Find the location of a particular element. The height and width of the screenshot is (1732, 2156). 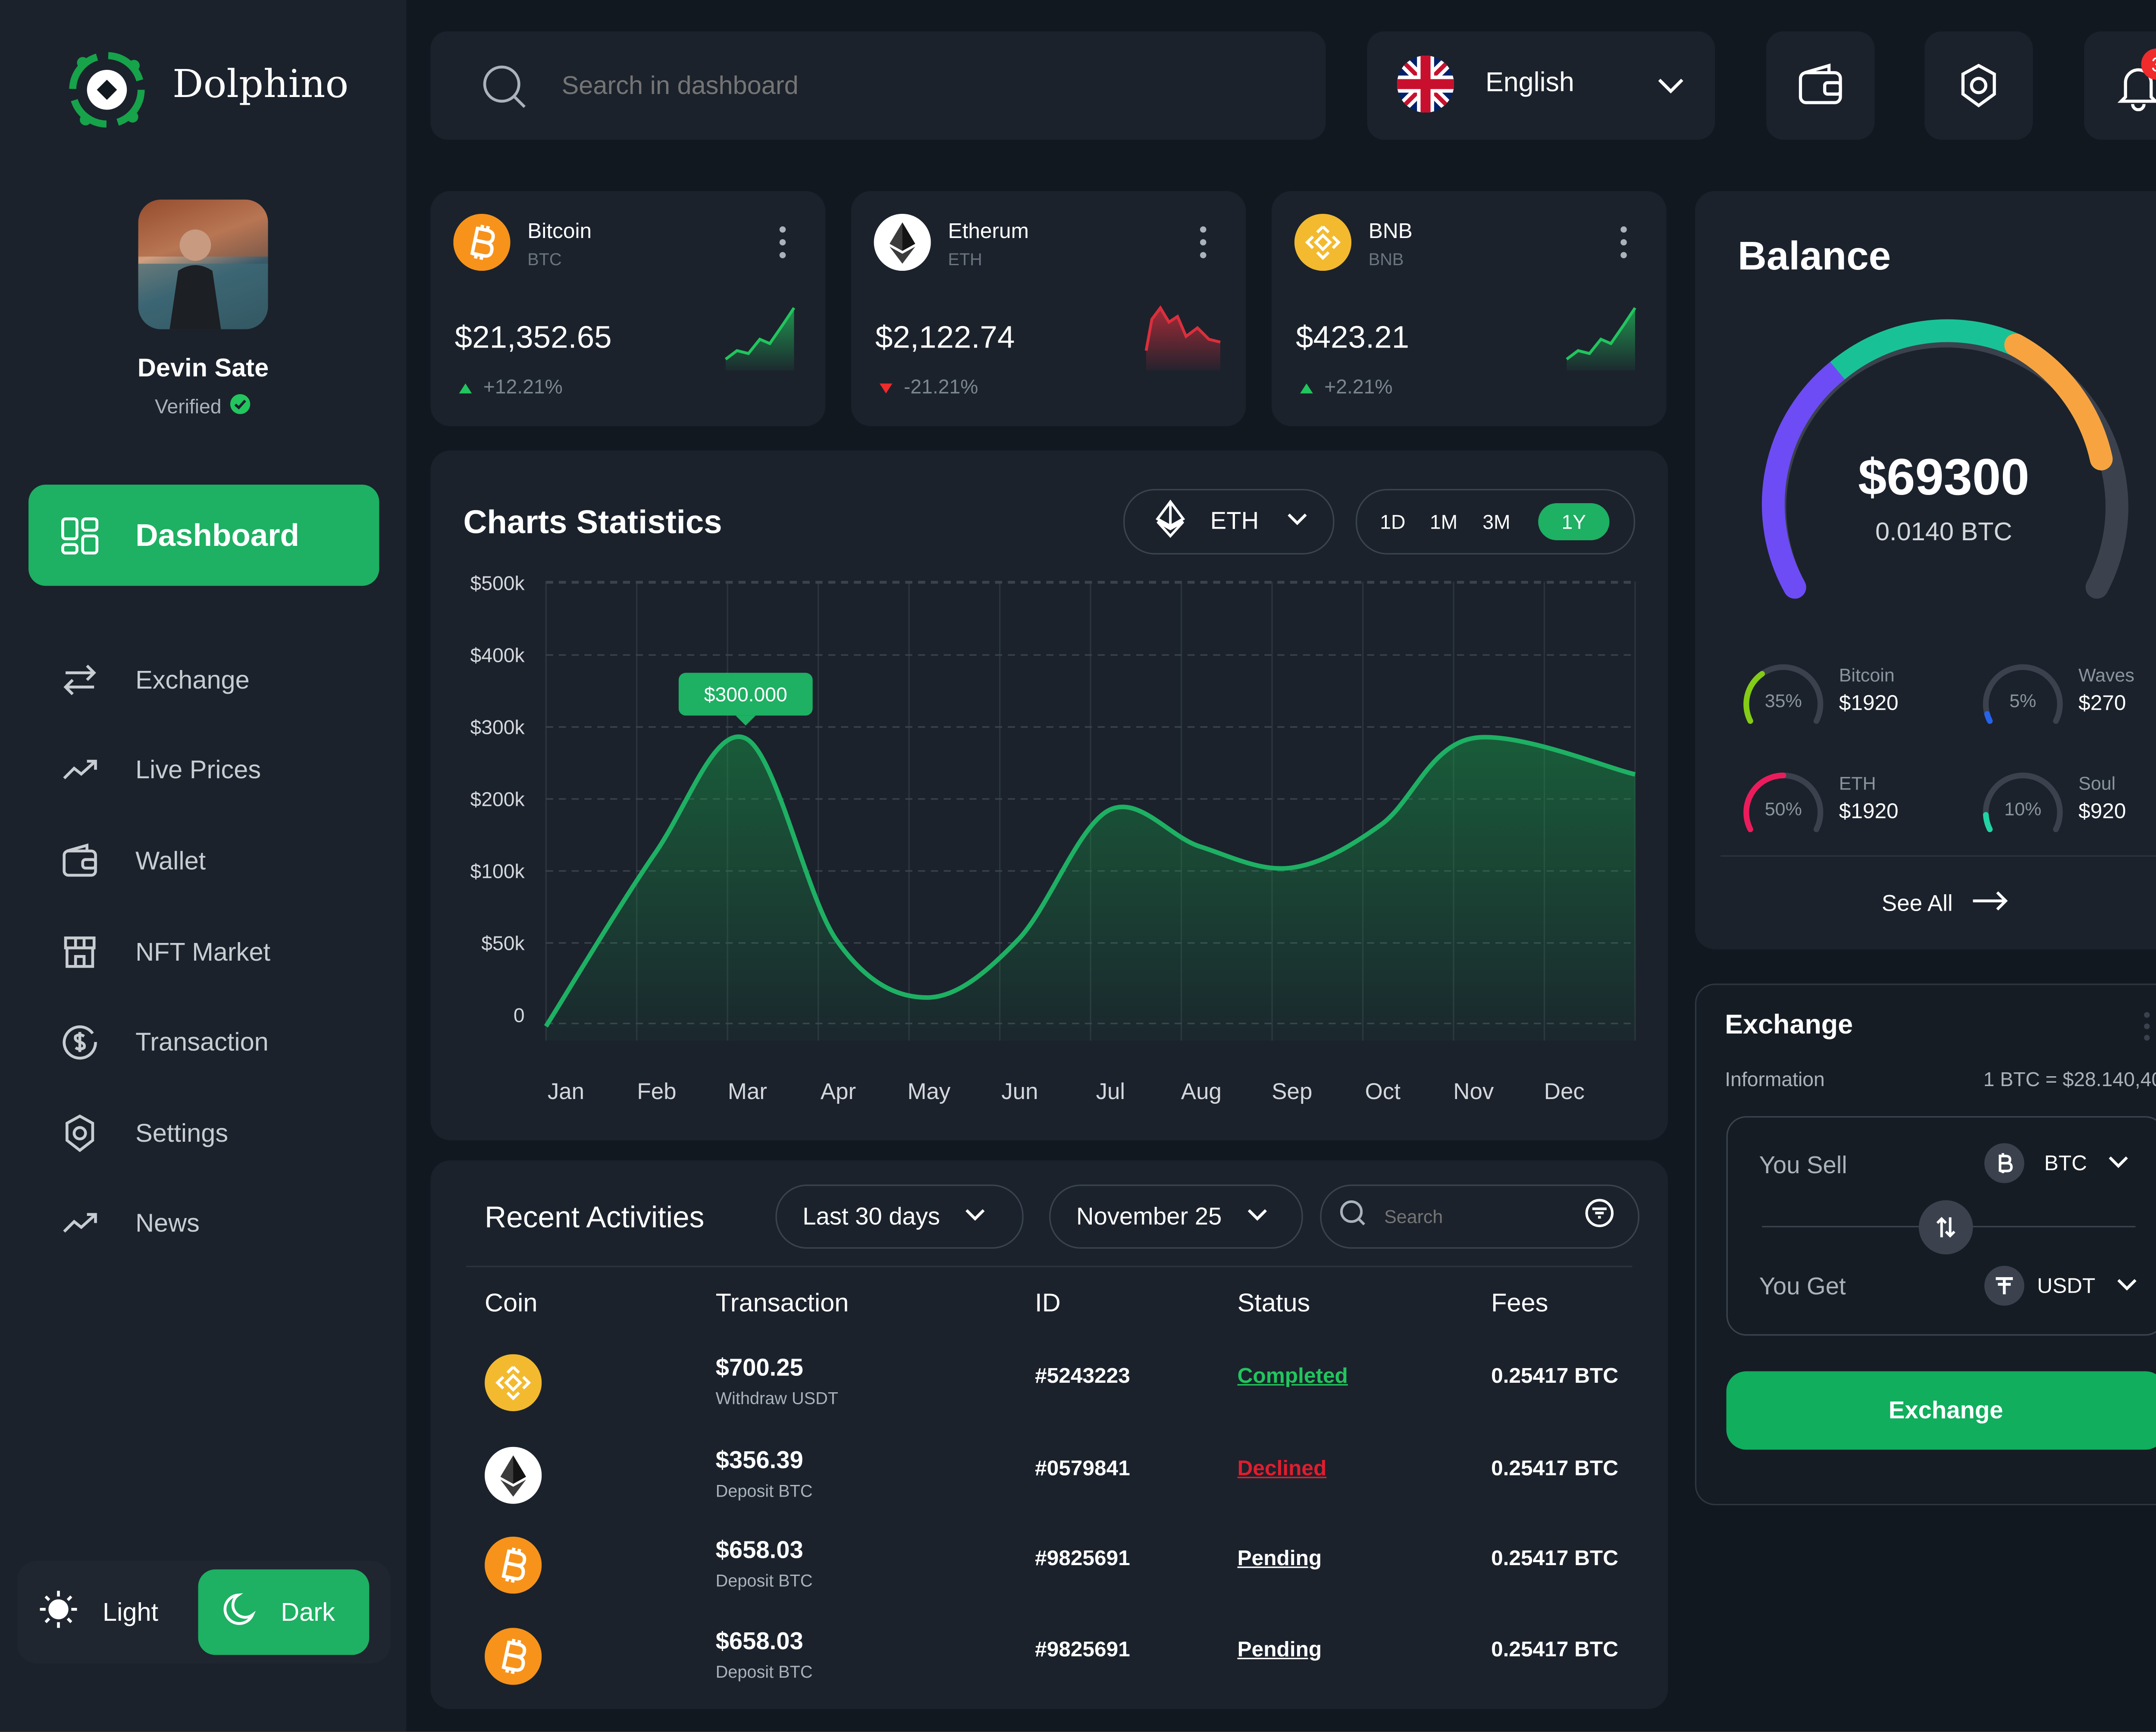

avatar is located at coordinates (203, 264).